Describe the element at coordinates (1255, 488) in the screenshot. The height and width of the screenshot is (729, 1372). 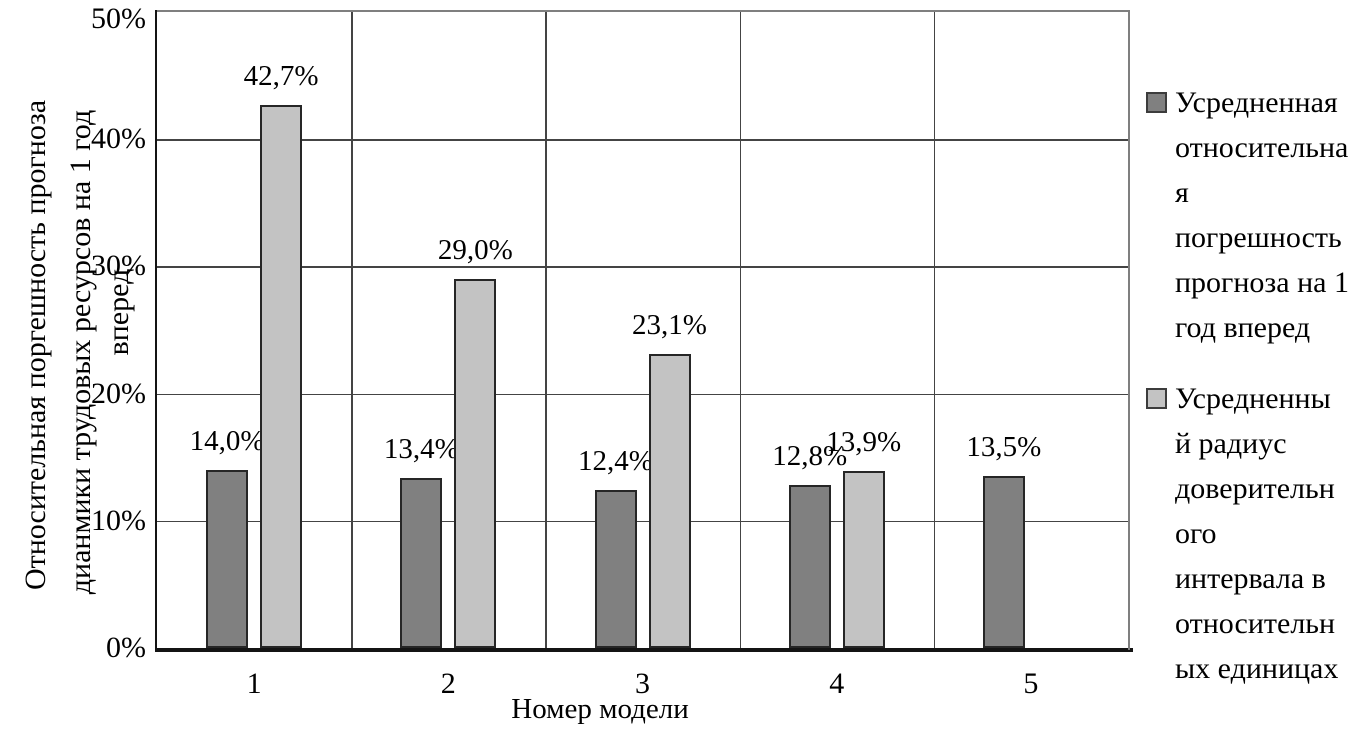
I see `legend-line: доверительн` at that location.